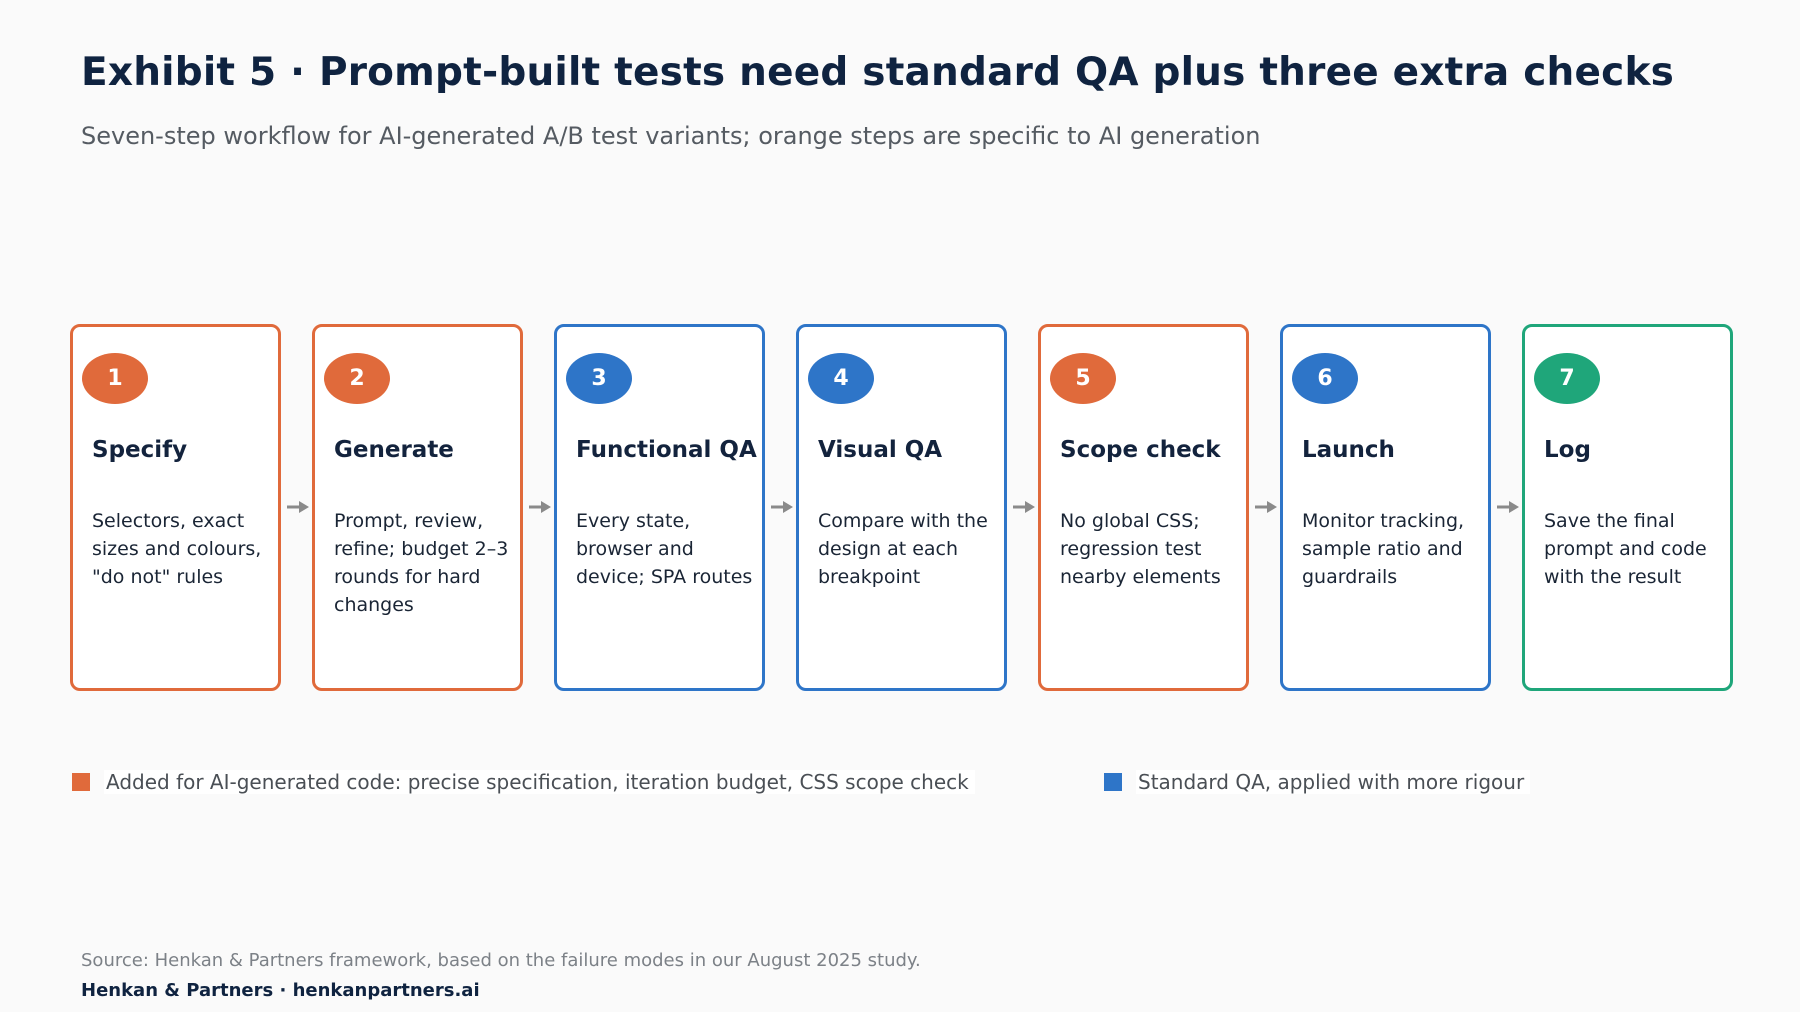 The height and width of the screenshot is (1012, 1800). What do you see at coordinates (280, 990) in the screenshot?
I see `brand-footer: Henkan & Partners · henkanpartners.ai` at bounding box center [280, 990].